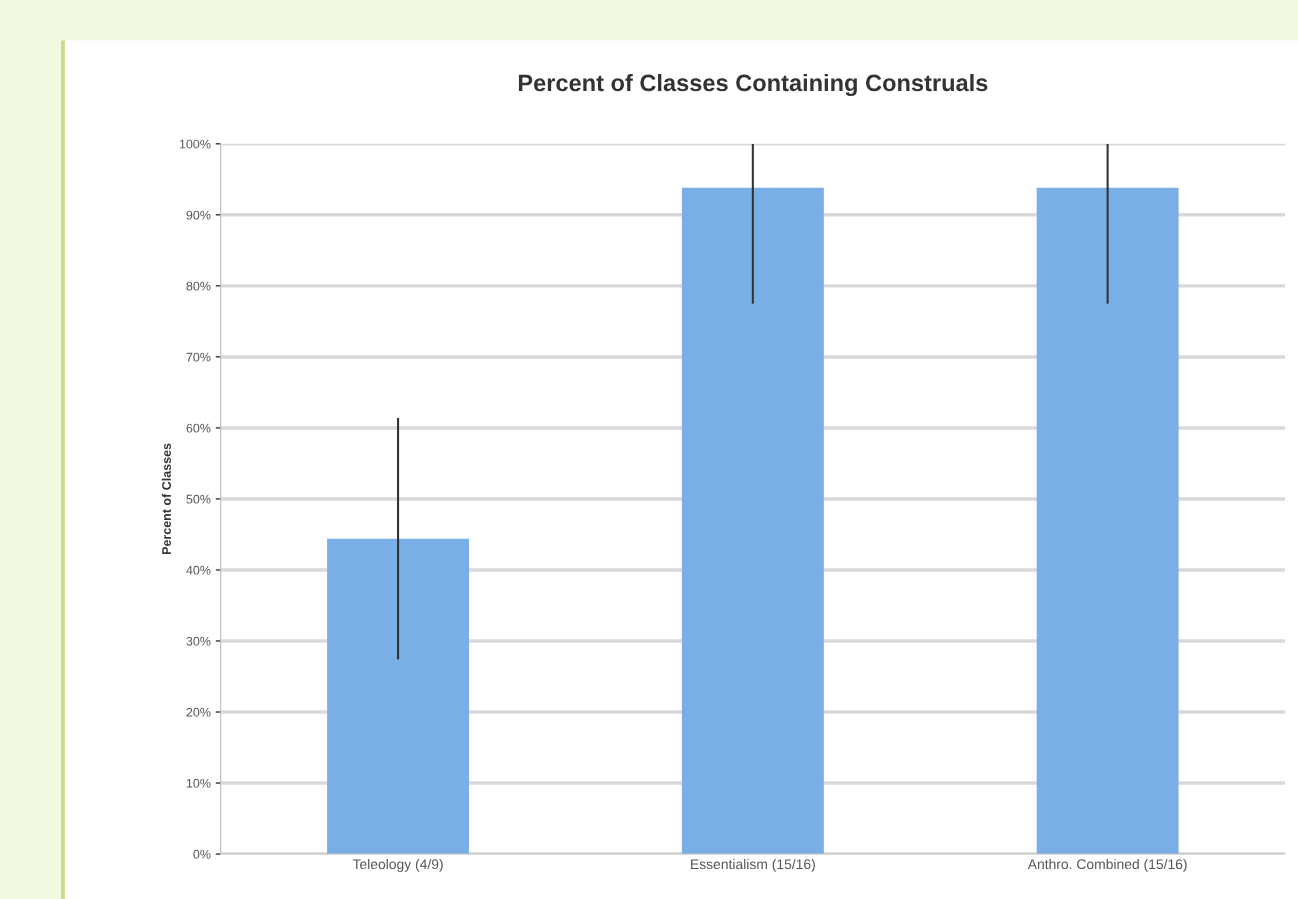  Describe the element at coordinates (166, 499) in the screenshot. I see `y-axis-title: Percent of Classes` at that location.